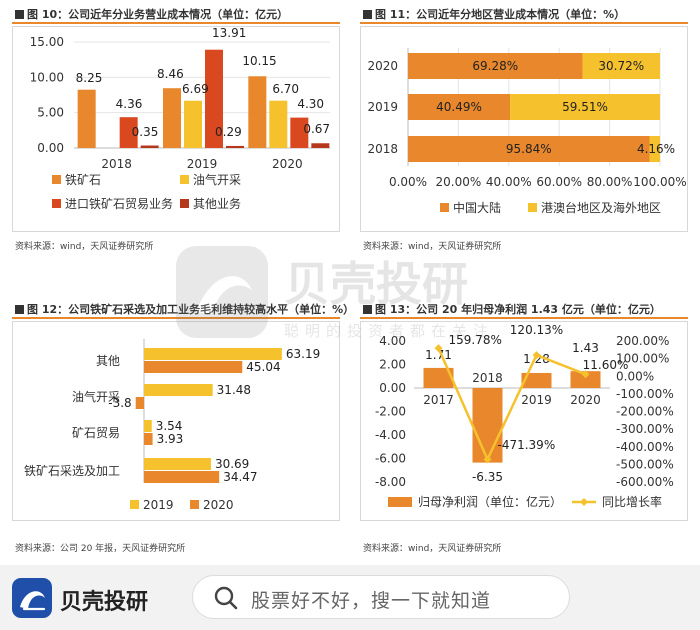 Image resolution: width=700 pixels, height=630 pixels. What do you see at coordinates (645, 429) in the screenshot?
I see `y-right-tick-label: -300.00%` at bounding box center [645, 429].